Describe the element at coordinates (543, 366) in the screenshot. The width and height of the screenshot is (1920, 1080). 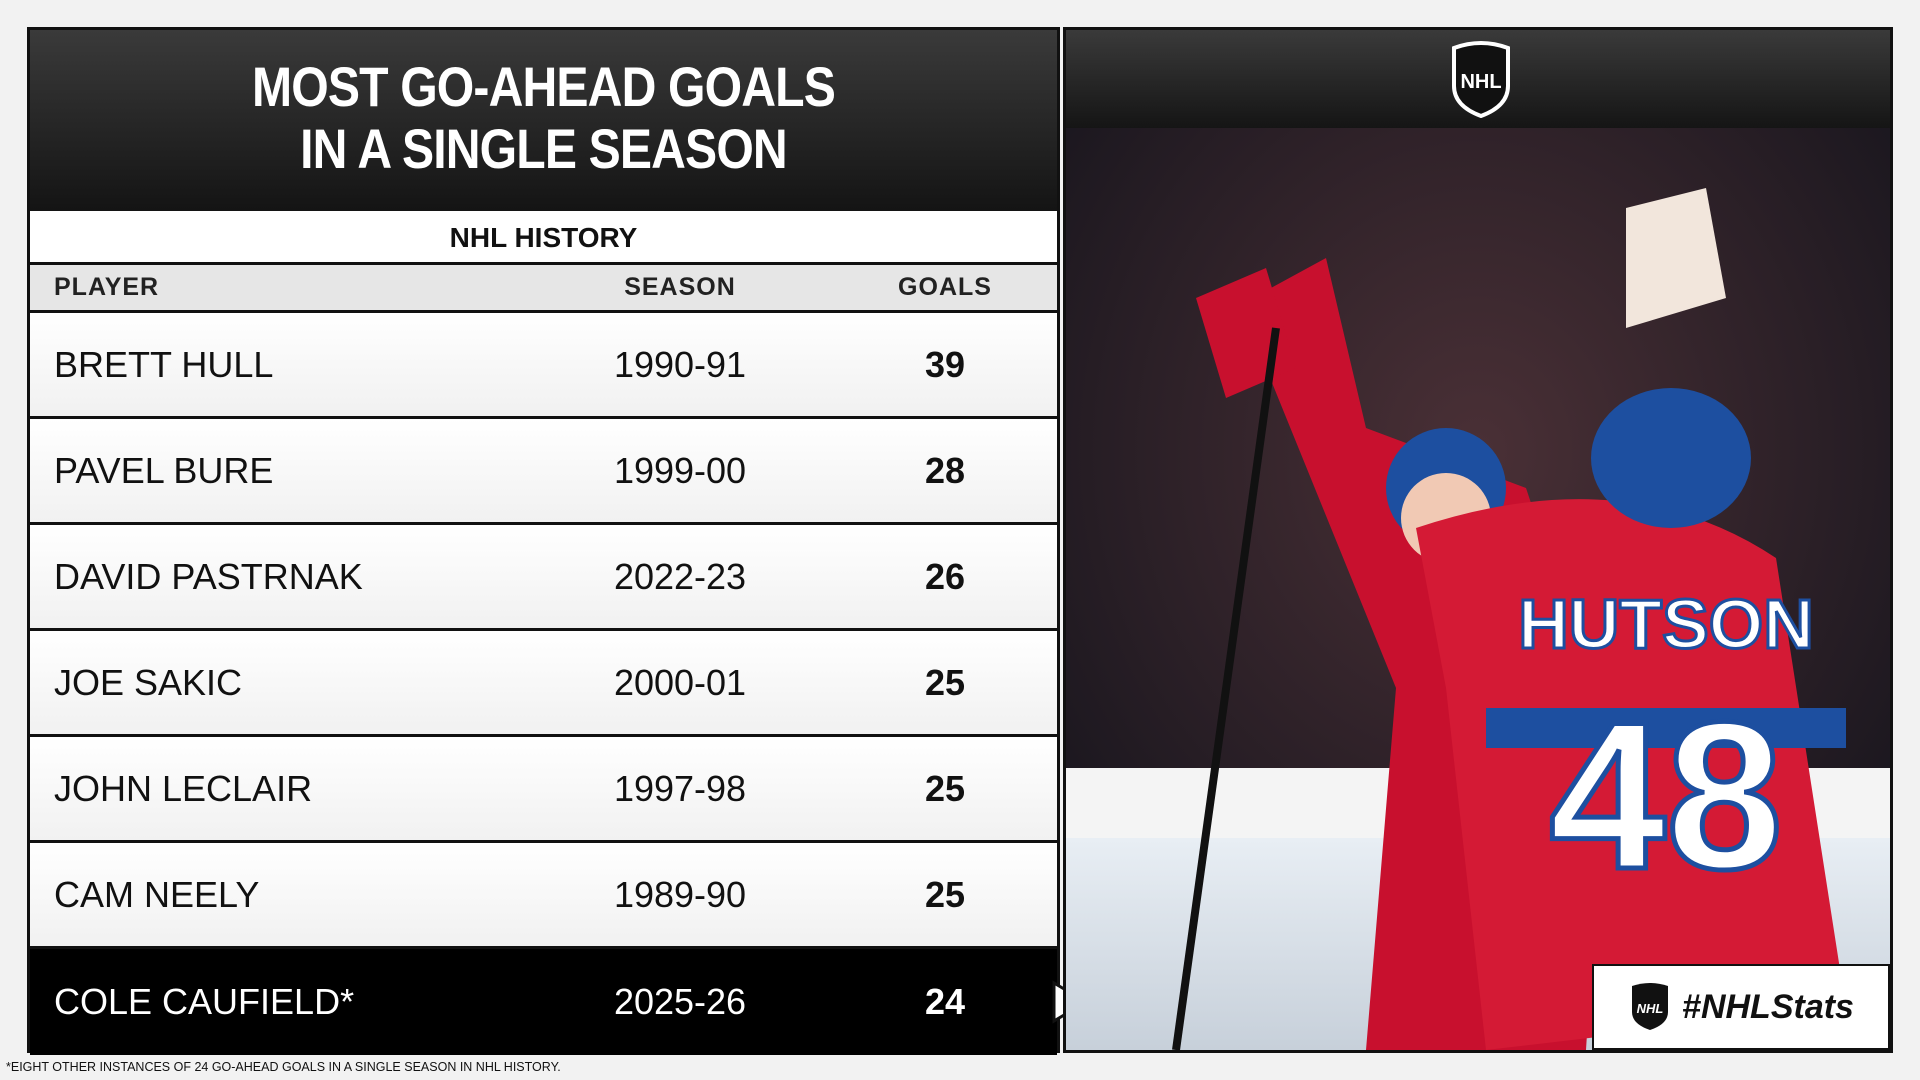
I see `table-row: BRETT HULL 1990-91 39` at that location.